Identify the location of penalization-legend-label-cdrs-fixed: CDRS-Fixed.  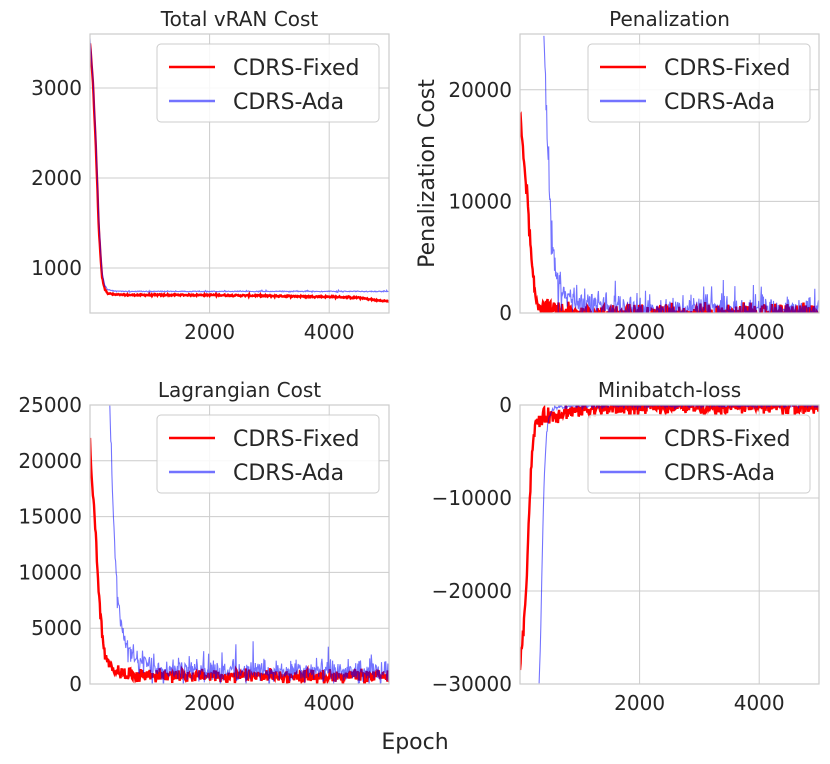
(727, 68).